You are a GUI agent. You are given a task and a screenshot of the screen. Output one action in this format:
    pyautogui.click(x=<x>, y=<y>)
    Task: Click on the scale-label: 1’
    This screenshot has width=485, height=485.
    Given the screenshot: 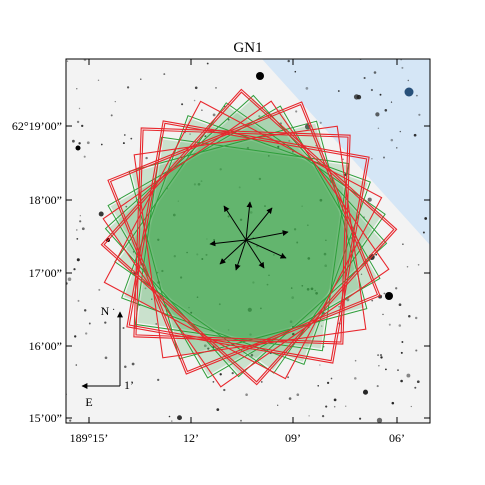 What is the action you would take?
    pyautogui.click(x=129, y=385)
    